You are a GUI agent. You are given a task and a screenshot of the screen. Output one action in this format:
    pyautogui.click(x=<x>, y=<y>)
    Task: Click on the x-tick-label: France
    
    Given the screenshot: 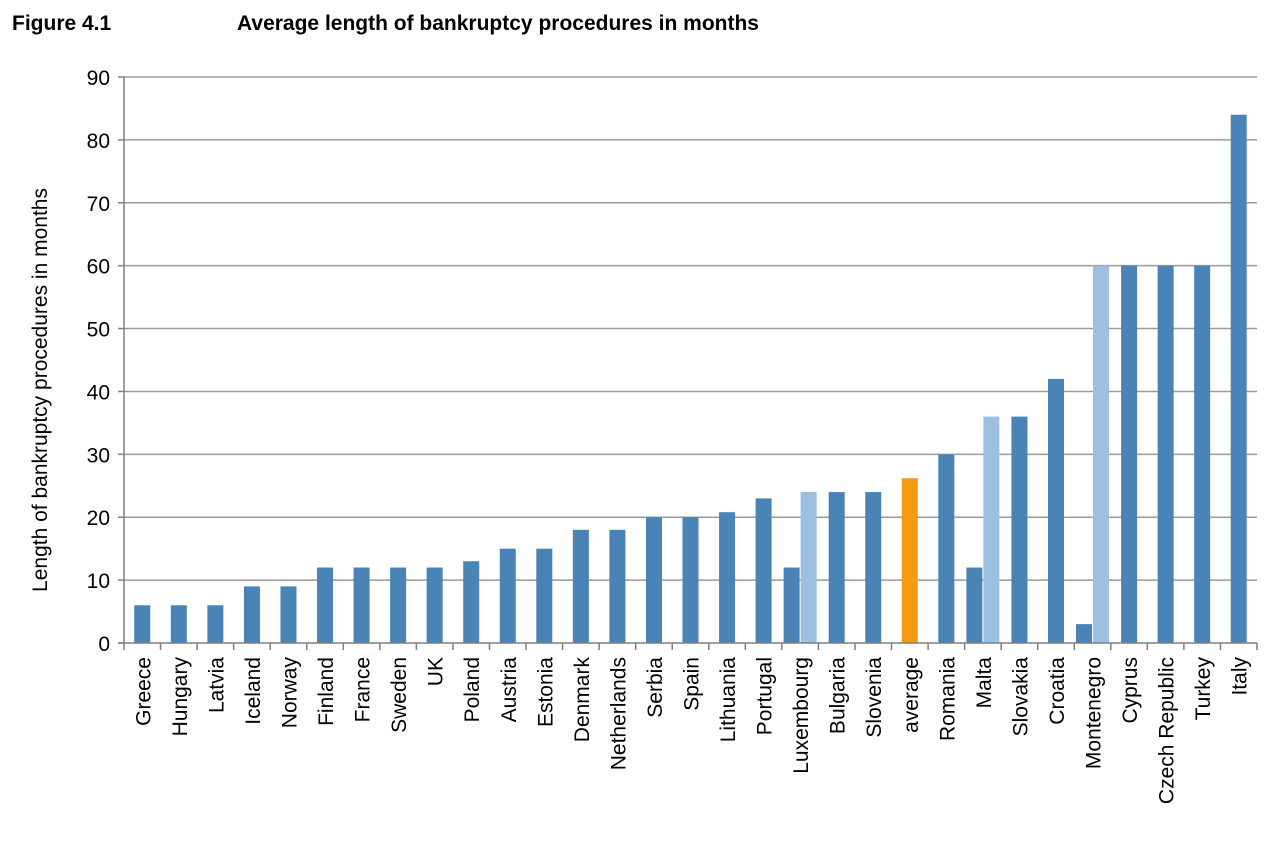 What is the action you would take?
    pyautogui.click(x=363, y=689)
    